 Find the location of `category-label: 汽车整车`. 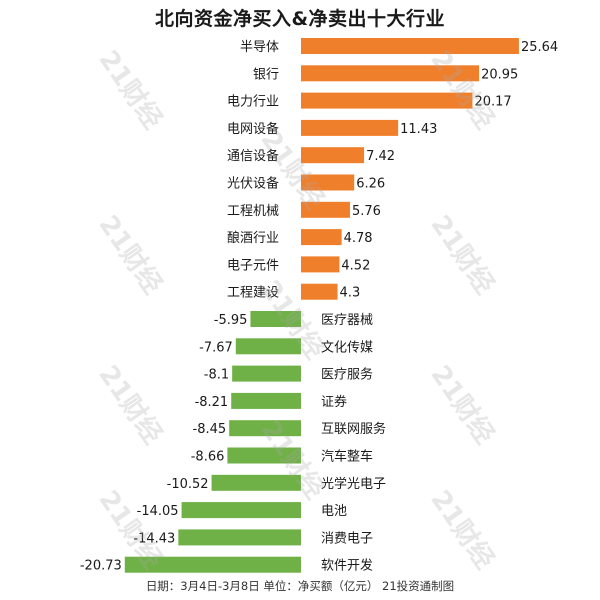

category-label: 汽车整车 is located at coordinates (347, 457).